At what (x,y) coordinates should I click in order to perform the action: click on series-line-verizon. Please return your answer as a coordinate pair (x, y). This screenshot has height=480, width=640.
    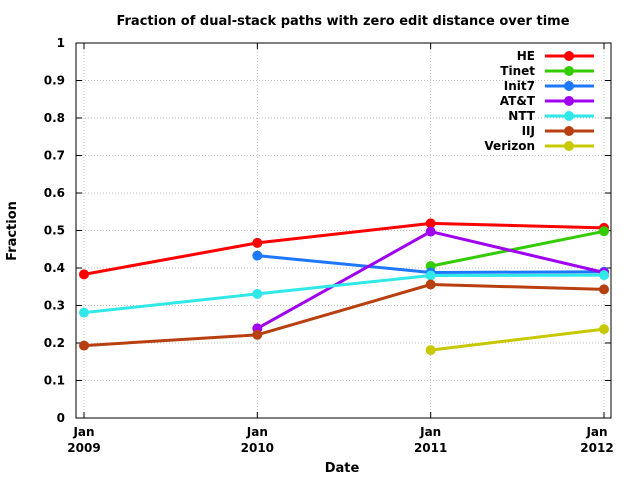
    Looking at the image, I should click on (517, 339).